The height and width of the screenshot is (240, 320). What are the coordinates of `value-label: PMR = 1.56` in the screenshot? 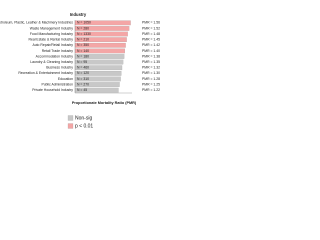 It's located at (151, 23).